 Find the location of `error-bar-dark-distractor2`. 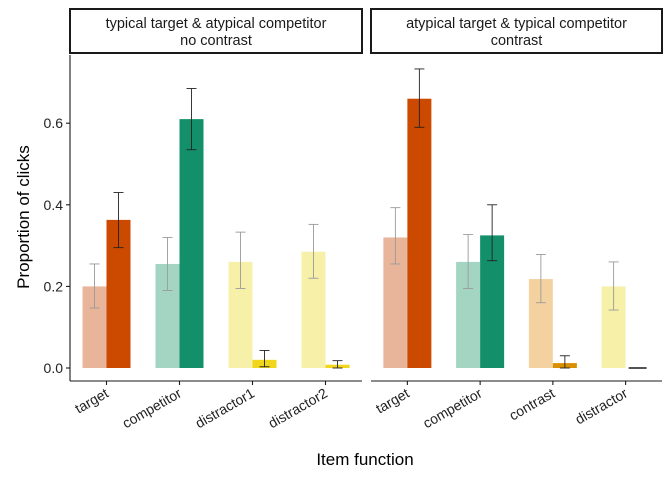

error-bar-dark-distractor2 is located at coordinates (337, 364).